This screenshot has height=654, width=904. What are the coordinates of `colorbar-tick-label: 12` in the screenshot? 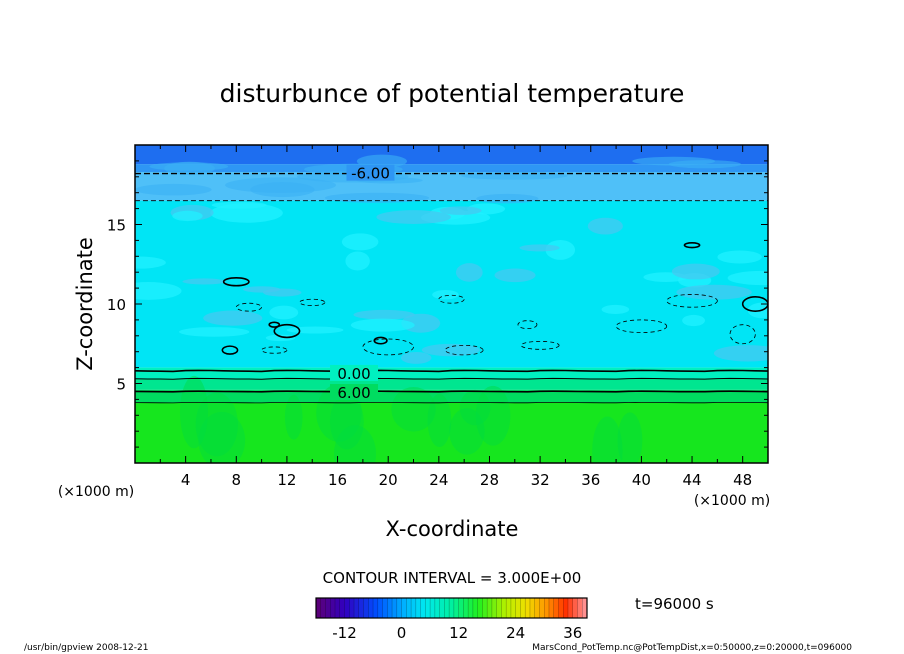 It's located at (458, 633).